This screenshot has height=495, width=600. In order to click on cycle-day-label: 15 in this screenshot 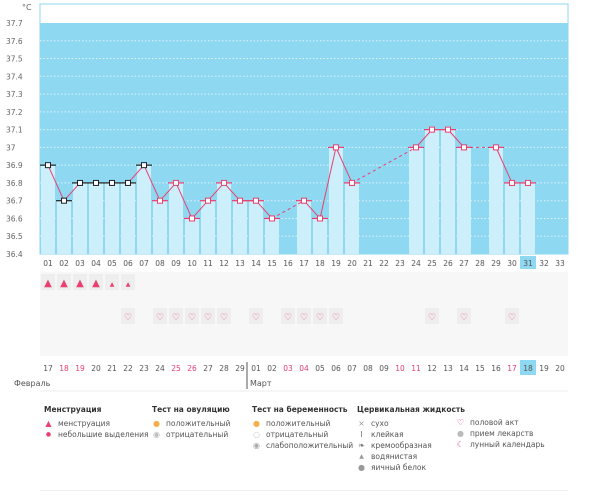, I will do `click(272, 263)`.